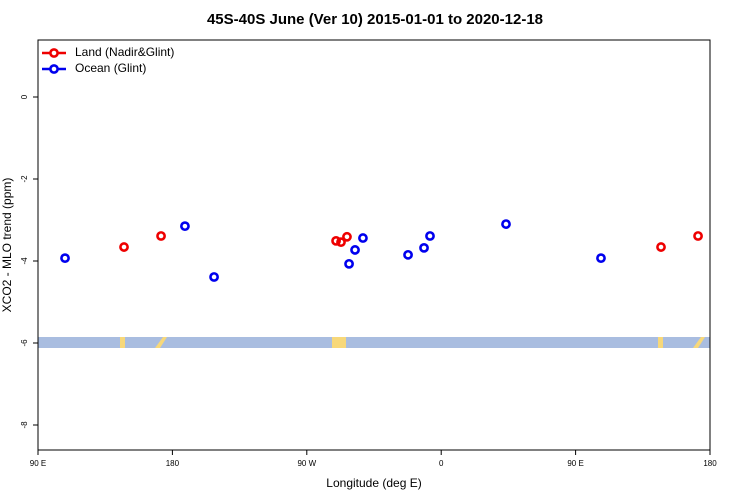 This screenshot has width=750, height=500. I want to click on map-strip, so click(374, 342).